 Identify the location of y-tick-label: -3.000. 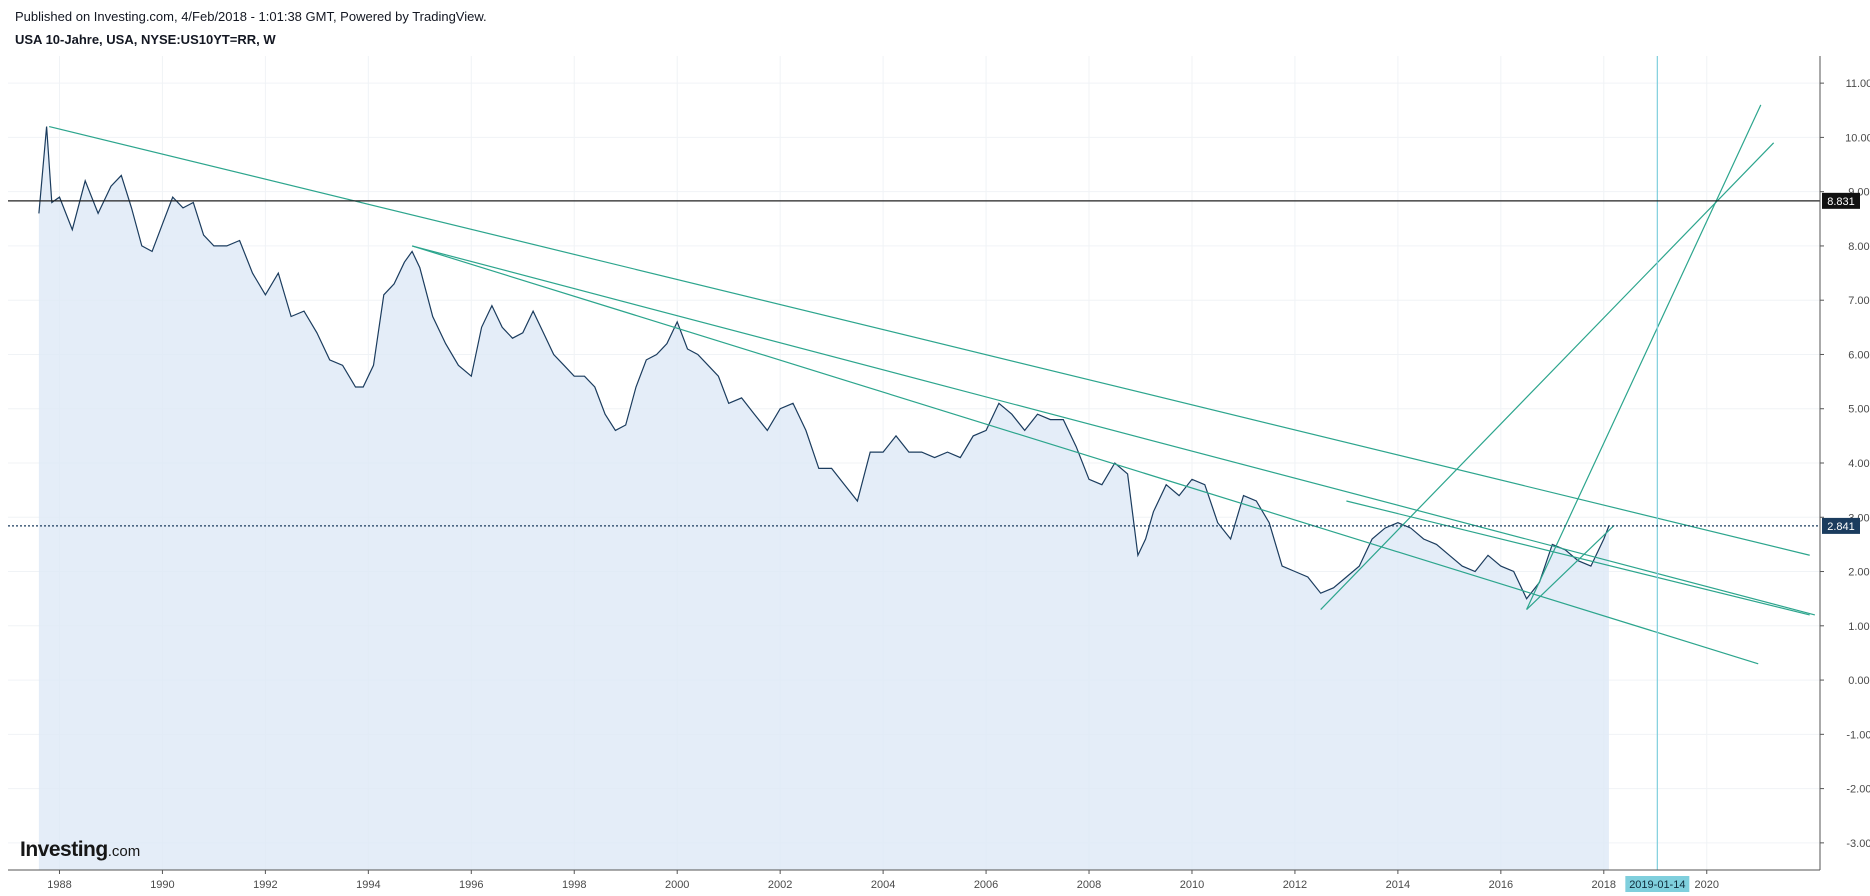
(1858, 844).